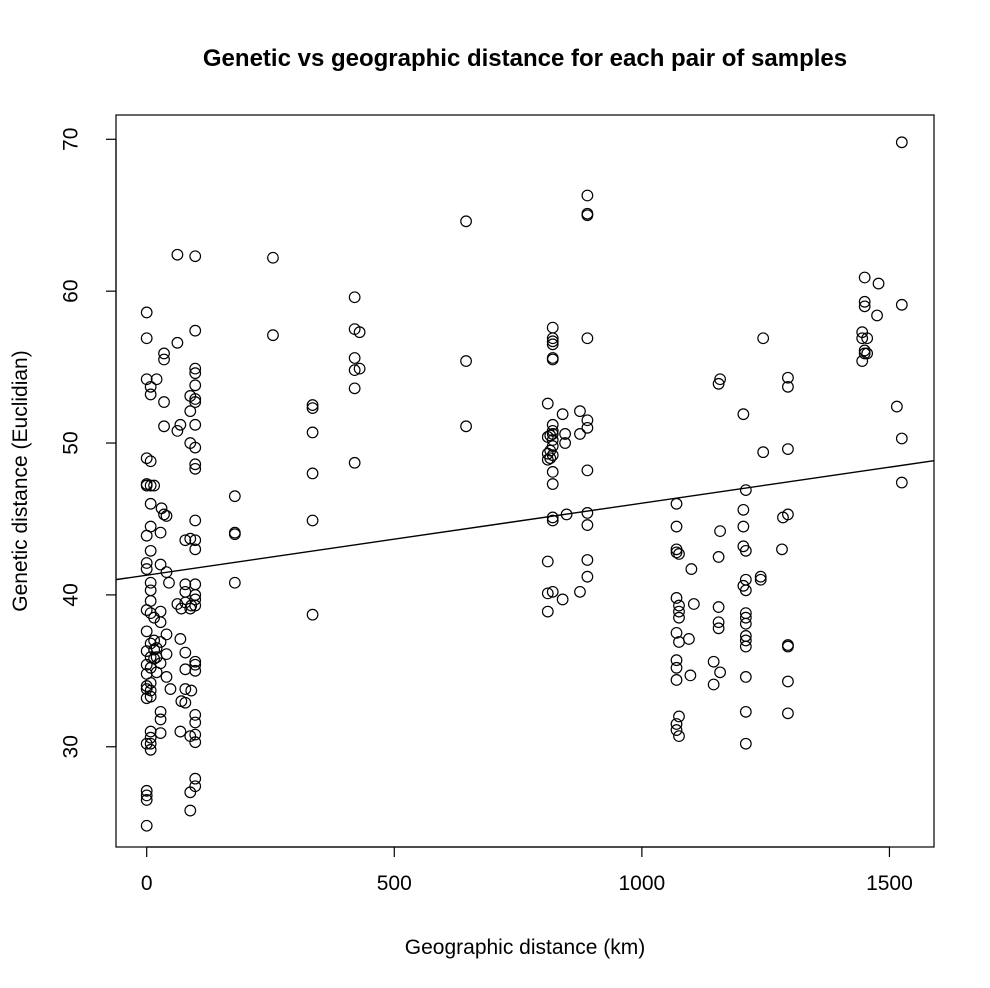  What do you see at coordinates (71, 139) in the screenshot?
I see `y-tick-label: 70` at bounding box center [71, 139].